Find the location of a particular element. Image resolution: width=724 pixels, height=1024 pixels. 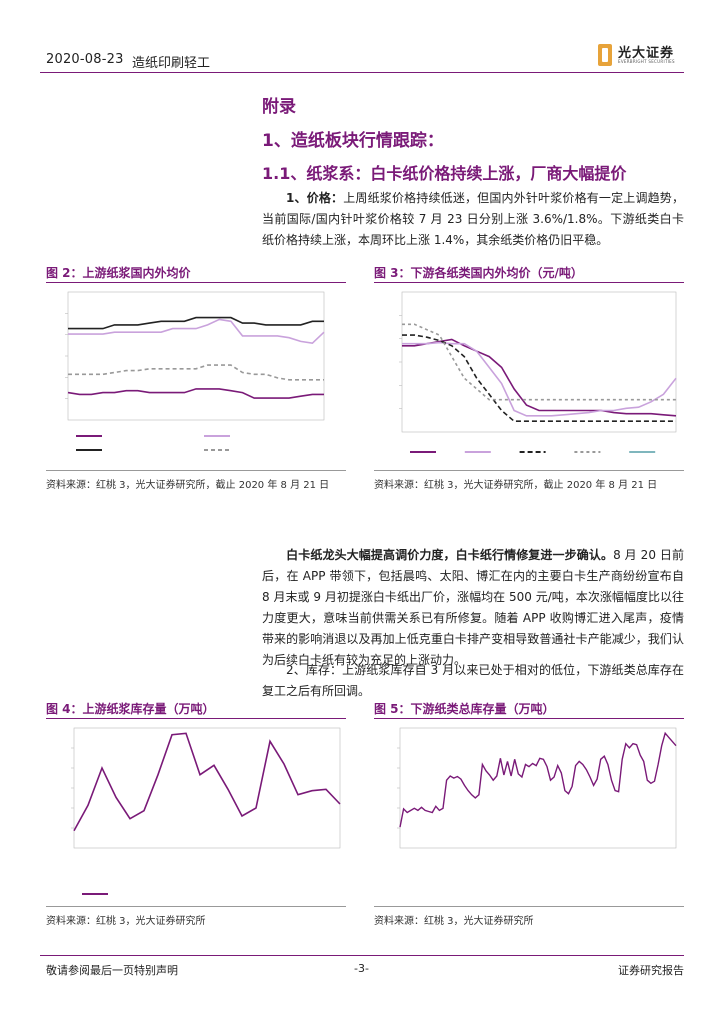

fig2-series-2-line is located at coordinates (196, 323).